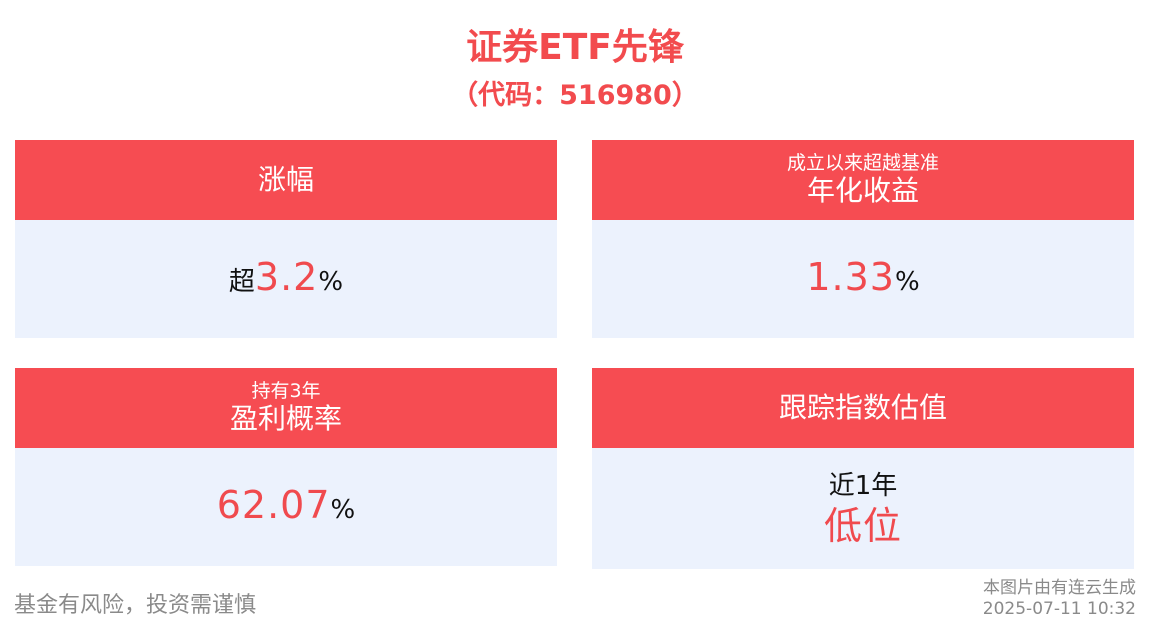  I want to click on fund-code: （代码：516980）, so click(575, 95).